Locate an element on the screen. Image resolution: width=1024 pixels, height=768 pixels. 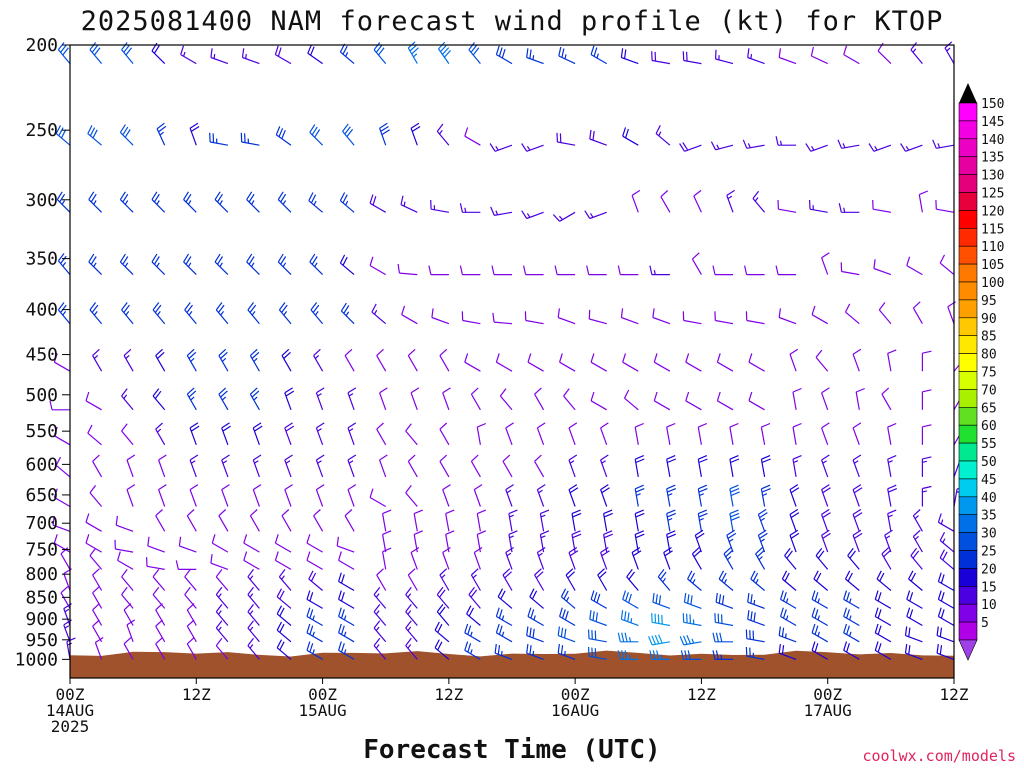
colorbar-segment is located at coordinates (968, 309).